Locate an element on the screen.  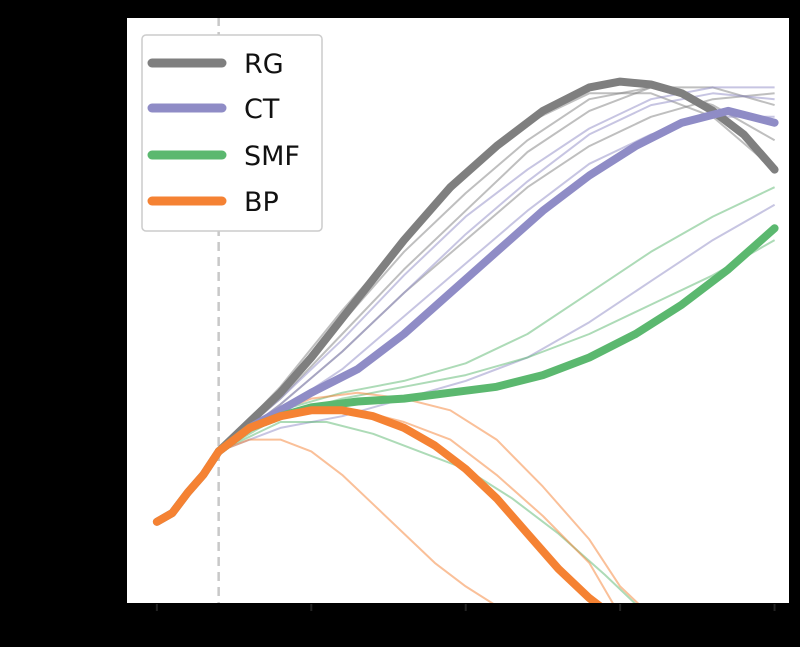
legend-label-smf: SMF is located at coordinates (272, 156).